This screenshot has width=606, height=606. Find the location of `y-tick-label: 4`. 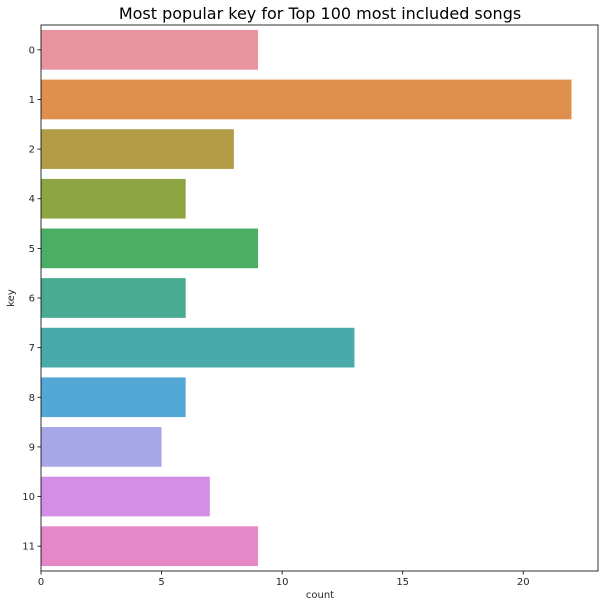

y-tick-label: 4 is located at coordinates (32, 199).